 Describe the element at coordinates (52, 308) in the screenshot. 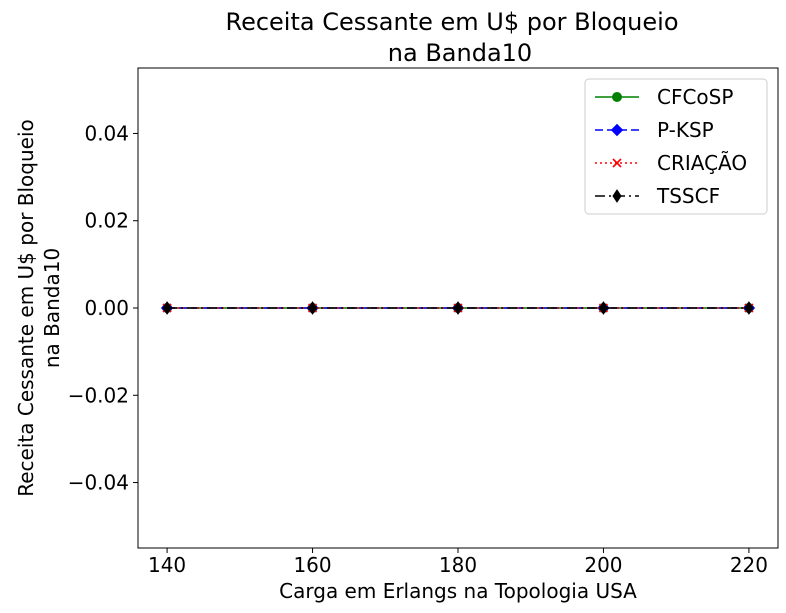

I see `y-axis-label-line-2: na Banda10` at that location.